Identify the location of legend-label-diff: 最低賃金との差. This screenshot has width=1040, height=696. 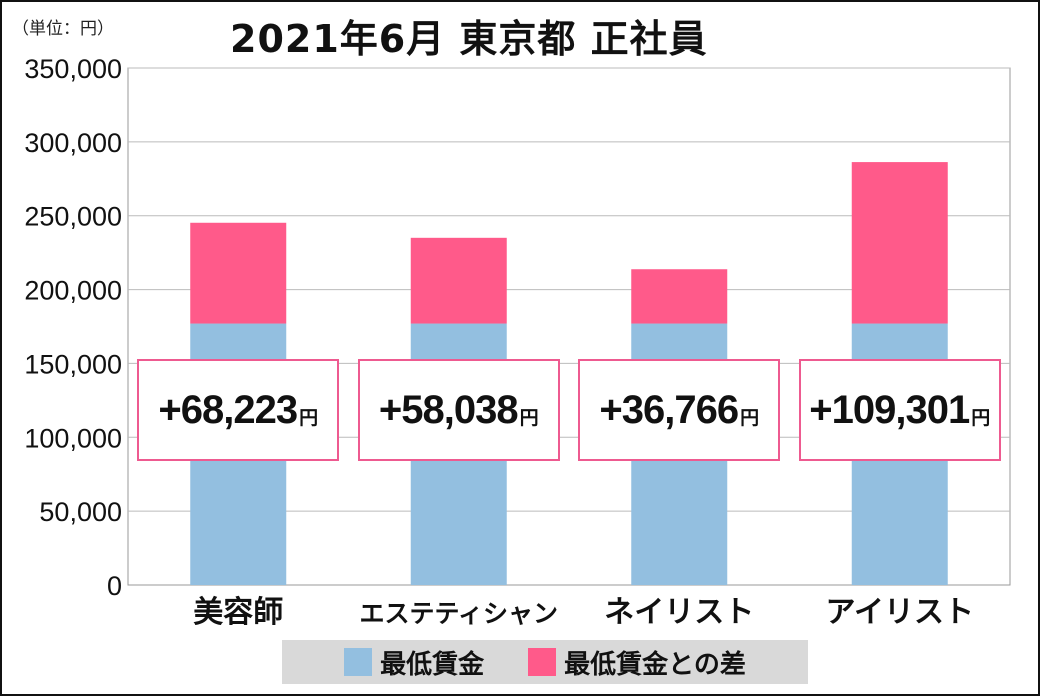
(655, 664).